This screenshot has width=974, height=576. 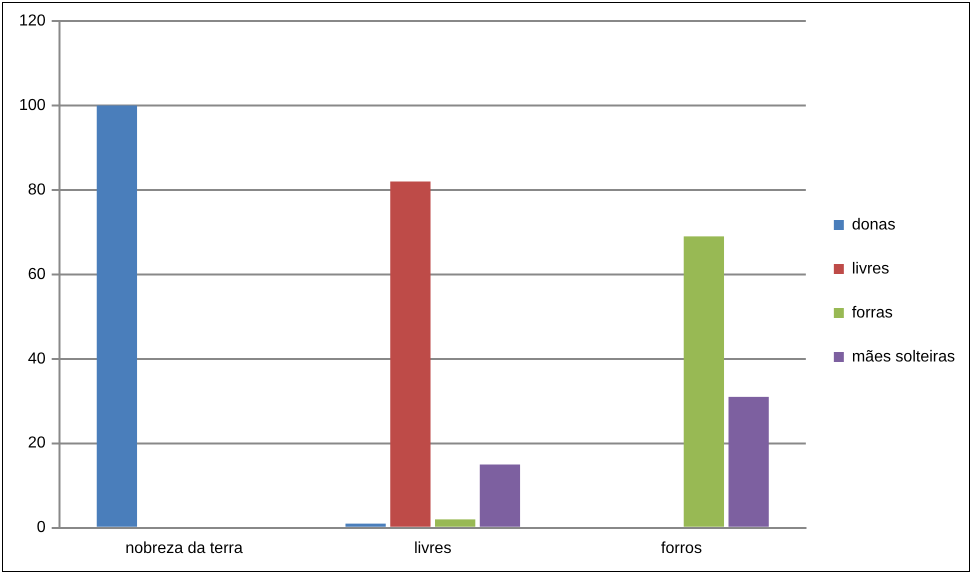 What do you see at coordinates (681, 548) in the screenshot?
I see `x-tick-label: forros` at bounding box center [681, 548].